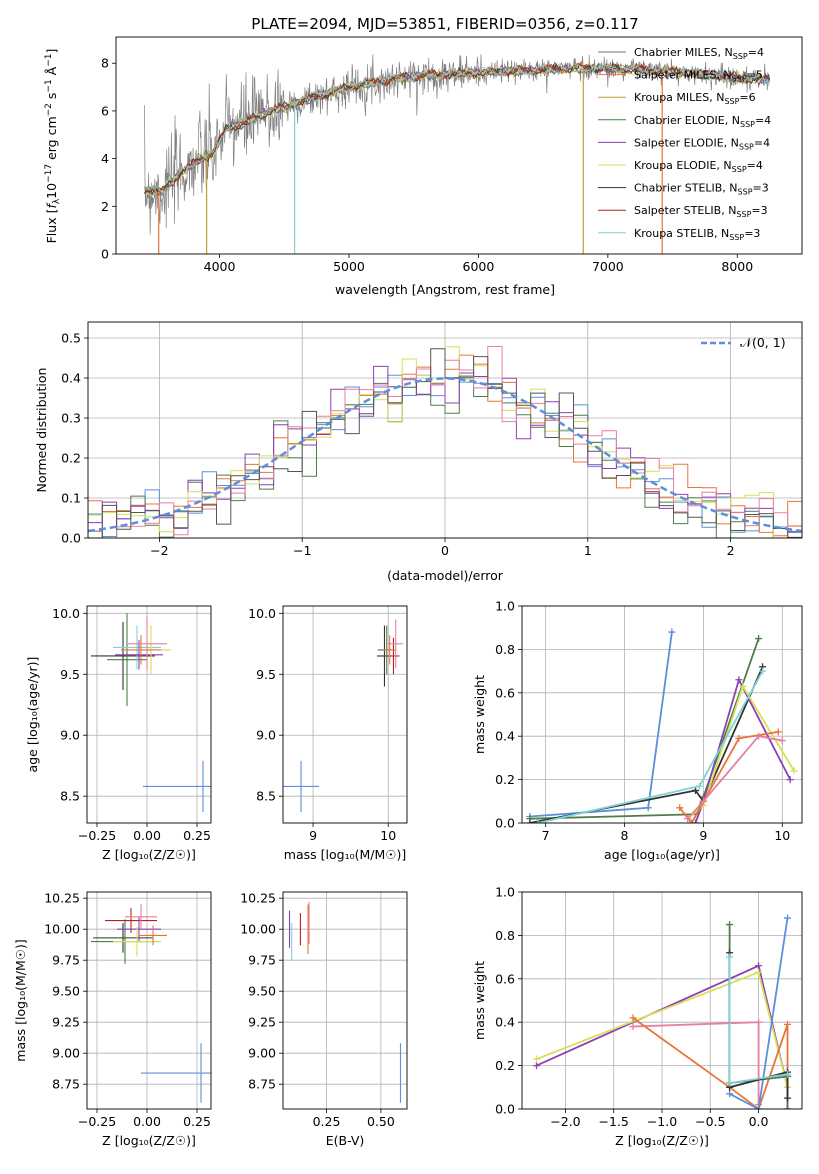 This screenshot has height=1174, width=819. Describe the element at coordinates (763, 342) in the screenshot. I see `normal-curve-legend-label: 𝒩(0, 1)` at that location.